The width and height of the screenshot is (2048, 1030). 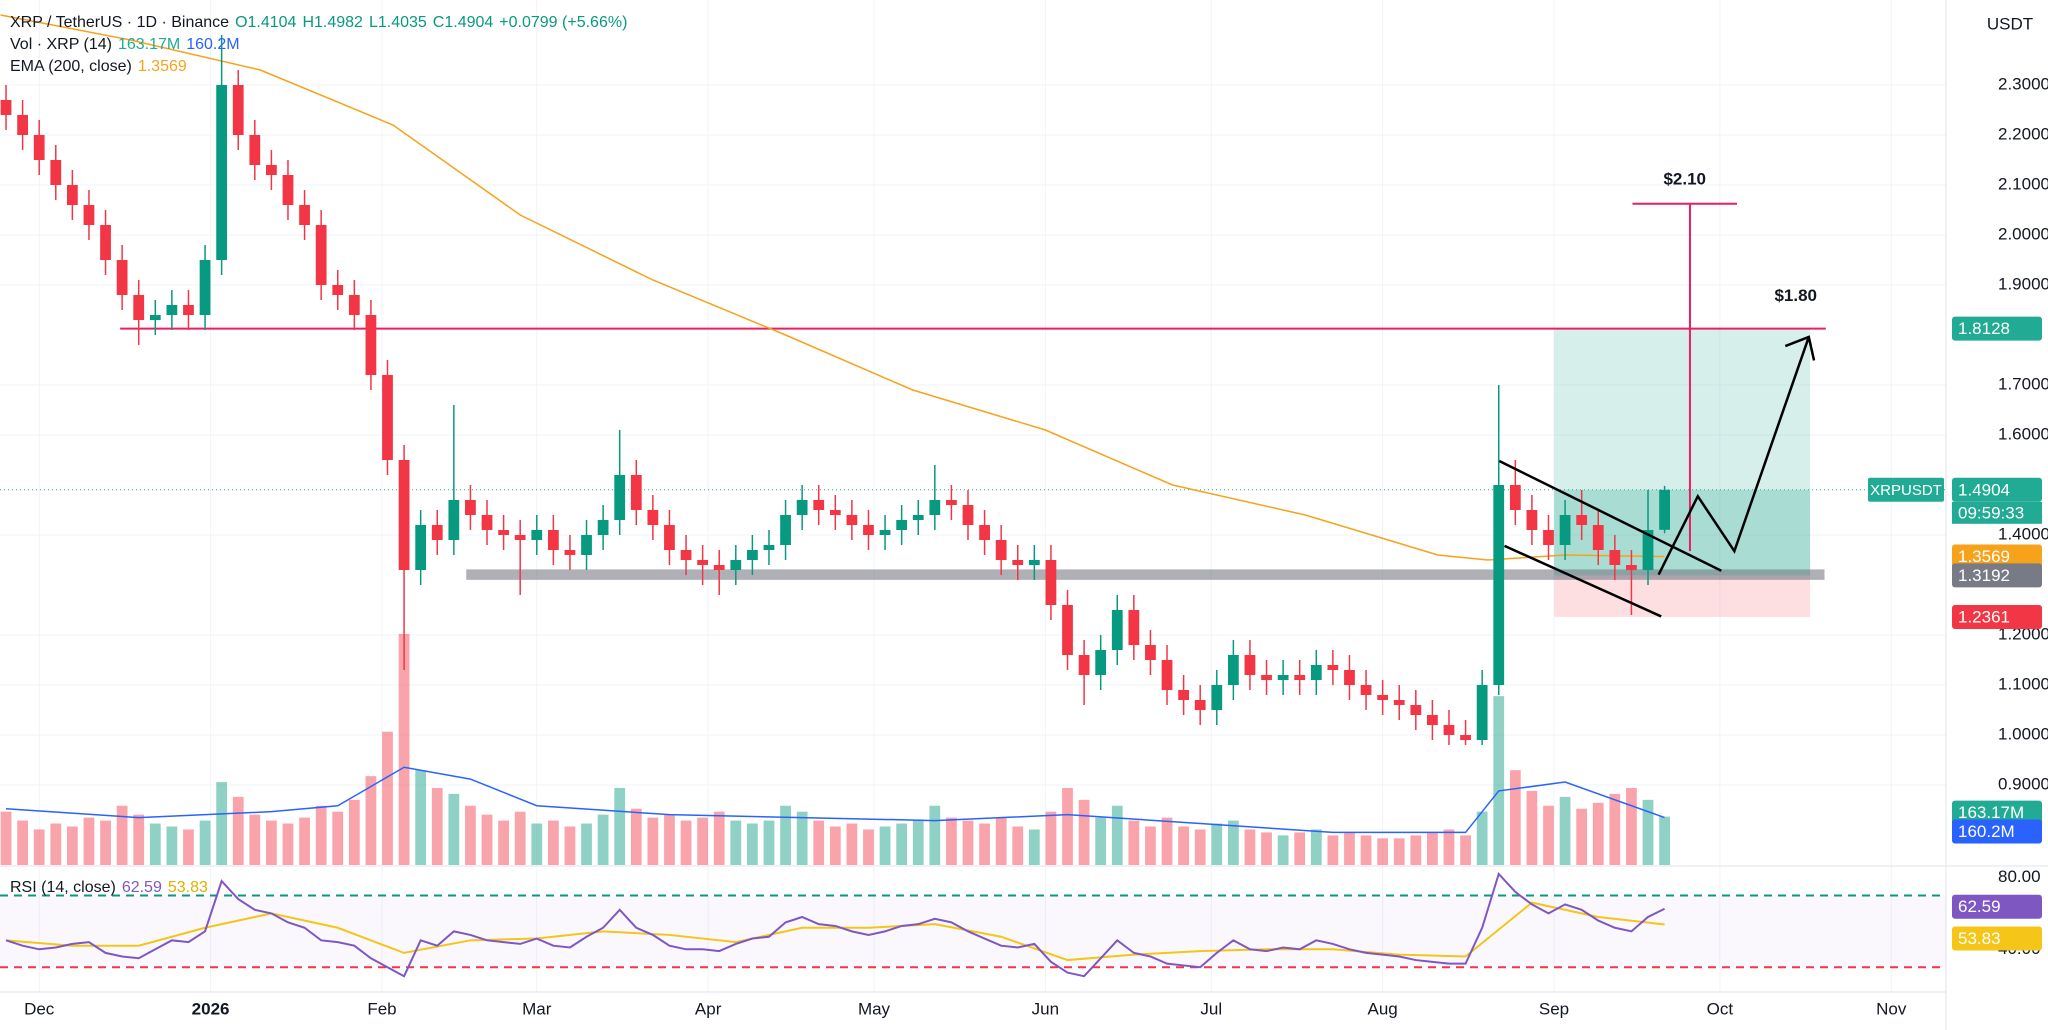 What do you see at coordinates (332, 22) in the screenshot?
I see `ohlc-item: H1.4982` at bounding box center [332, 22].